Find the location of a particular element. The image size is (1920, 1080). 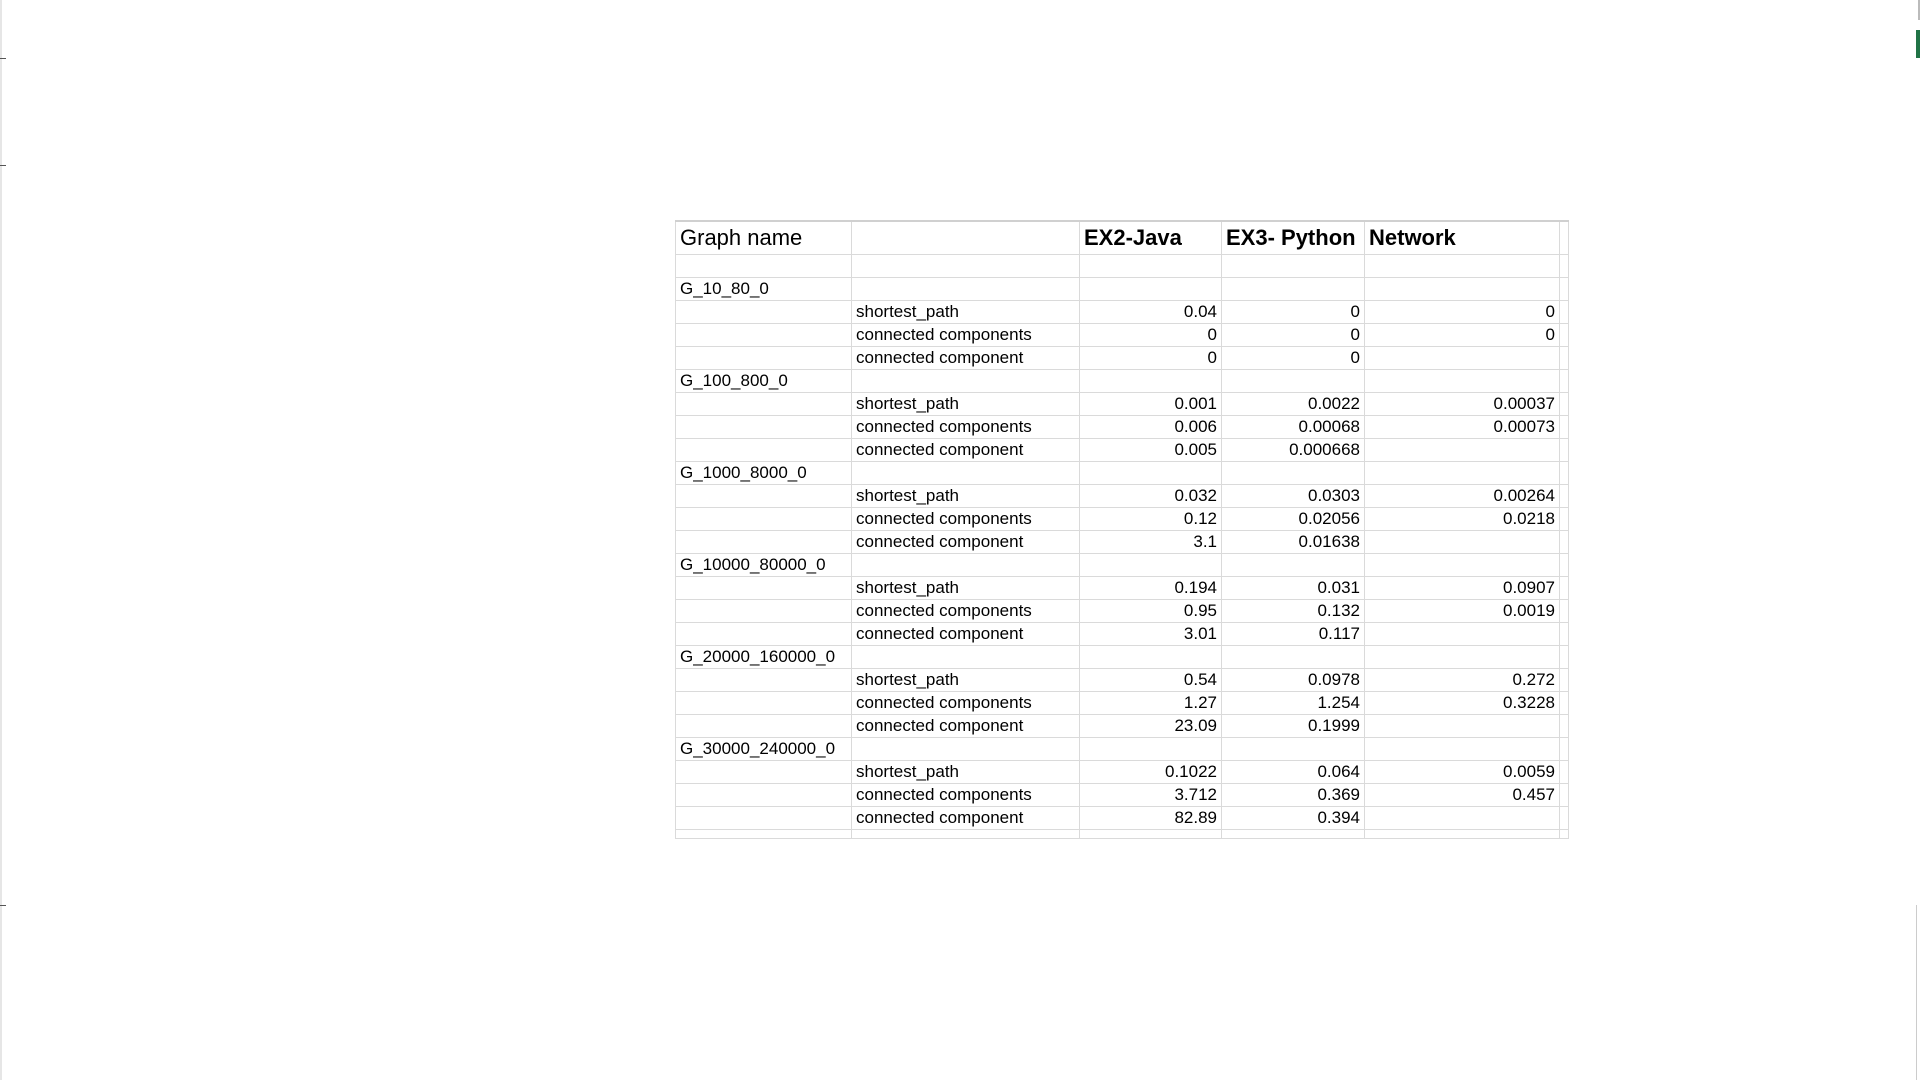

java-value-cell: 0.54 is located at coordinates (1150, 680).